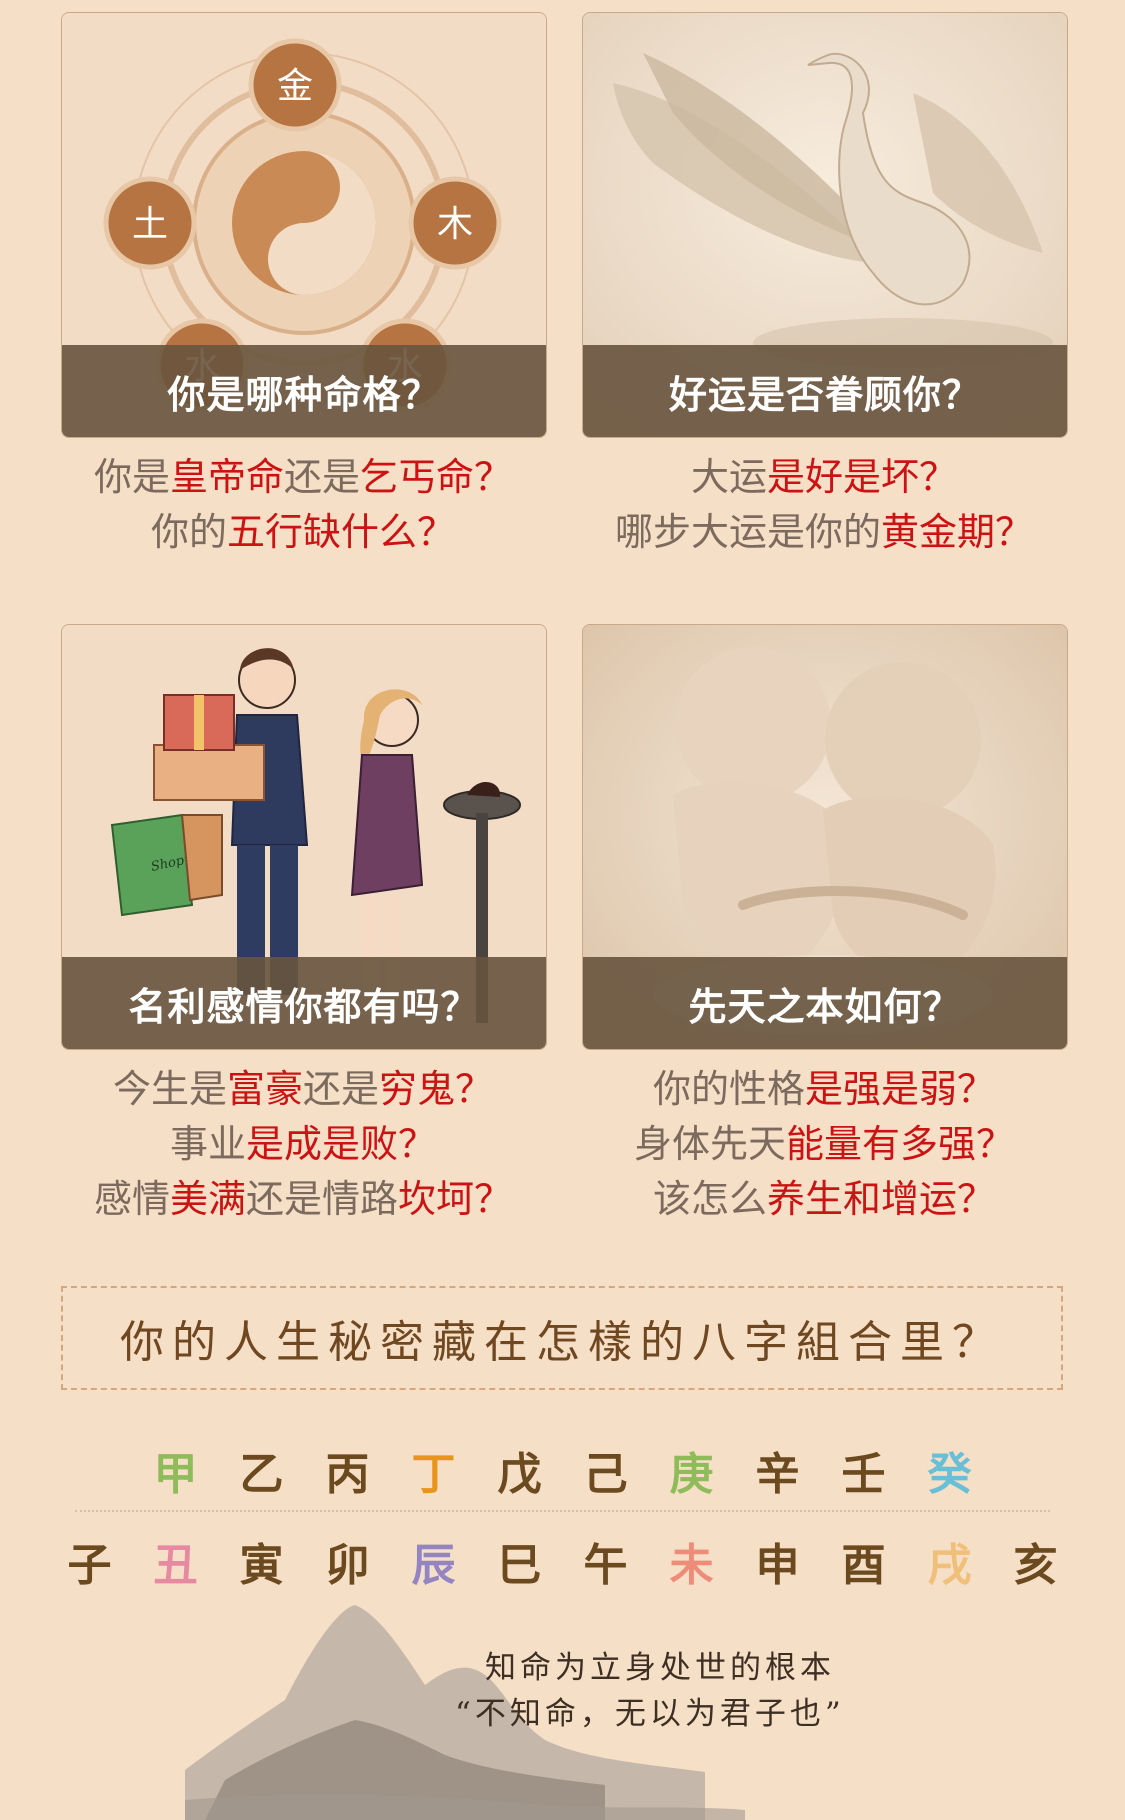 The image size is (1125, 1820). I want to click on earthly-branch-char: 申, so click(777, 1565).